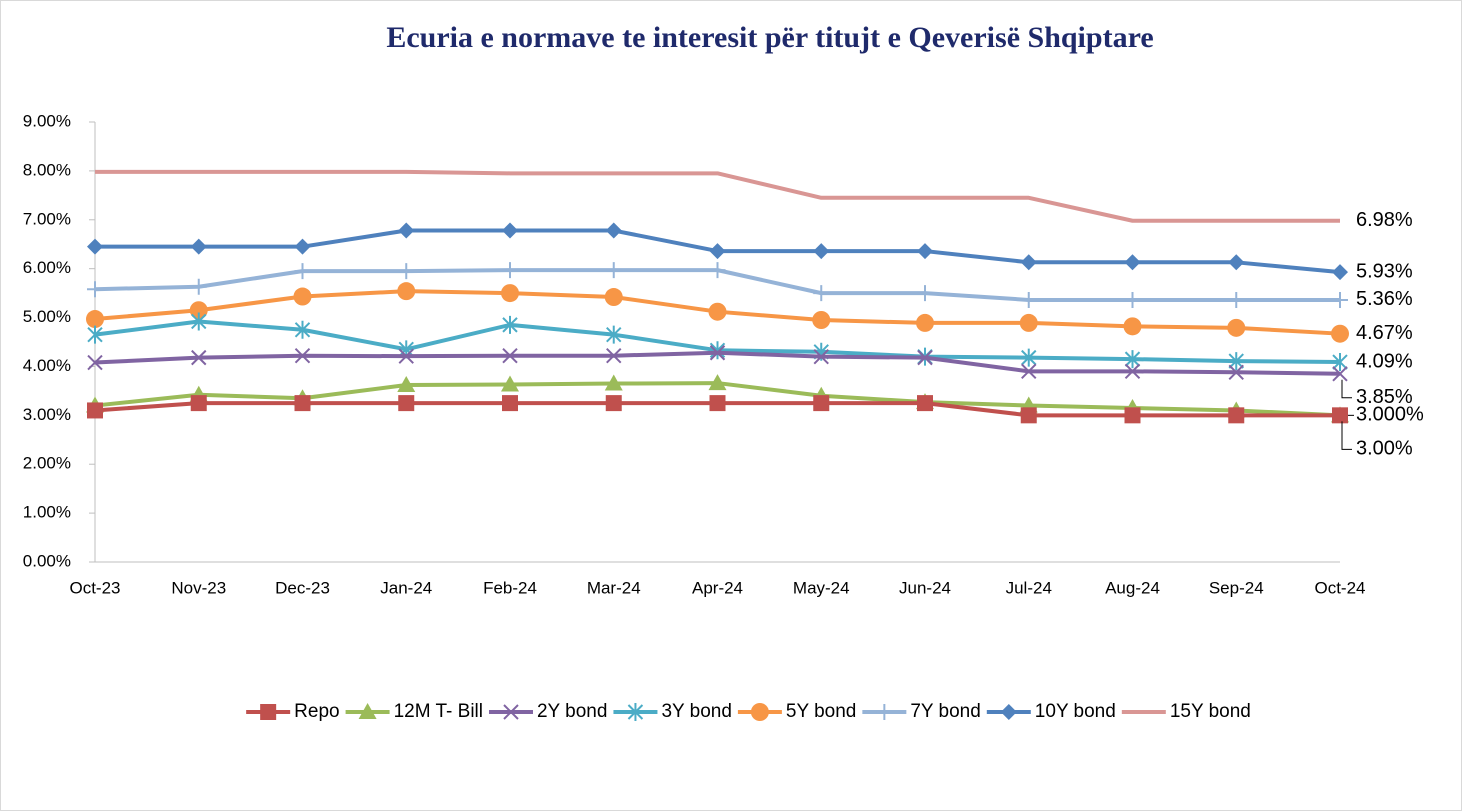 The image size is (1463, 812). I want to click on x-tick-label: Feb-24, so click(510, 587).